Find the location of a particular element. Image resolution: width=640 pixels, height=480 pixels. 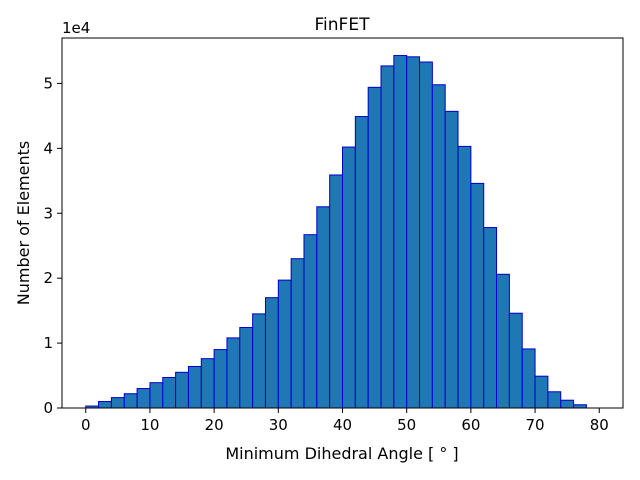

x-tick-label: 10 is located at coordinates (149, 425).